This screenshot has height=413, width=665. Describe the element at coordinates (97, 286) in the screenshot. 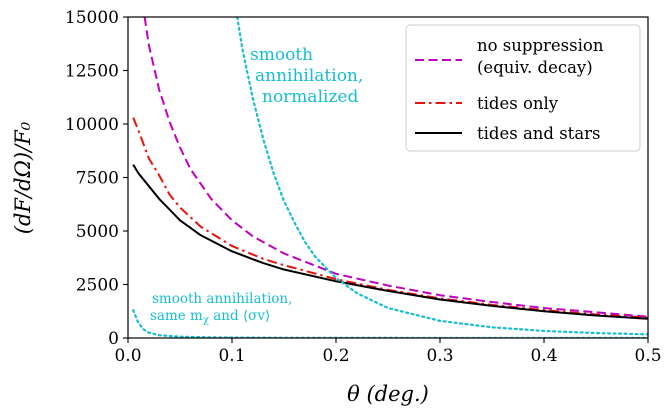

I see `y-tick-label: 2500` at that location.